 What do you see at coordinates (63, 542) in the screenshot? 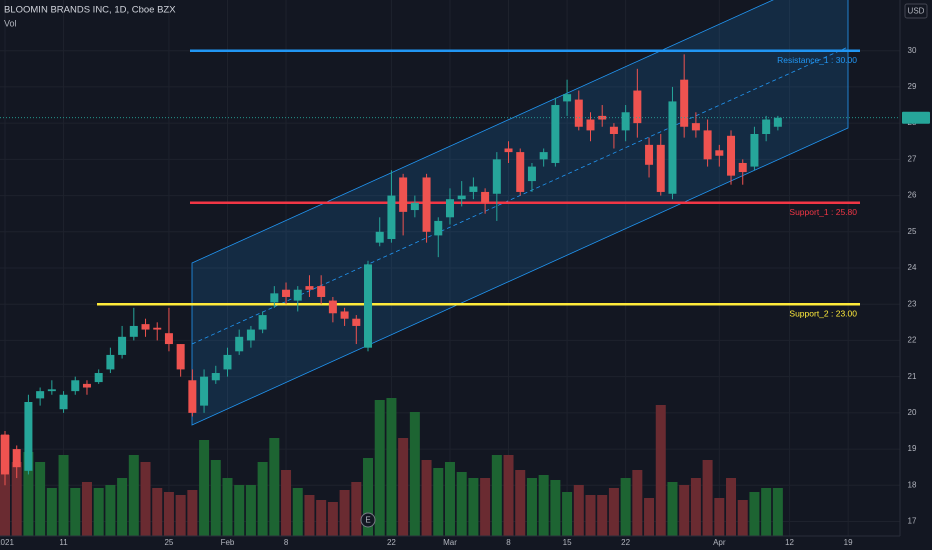
I see `x-tick-label: 11` at bounding box center [63, 542].